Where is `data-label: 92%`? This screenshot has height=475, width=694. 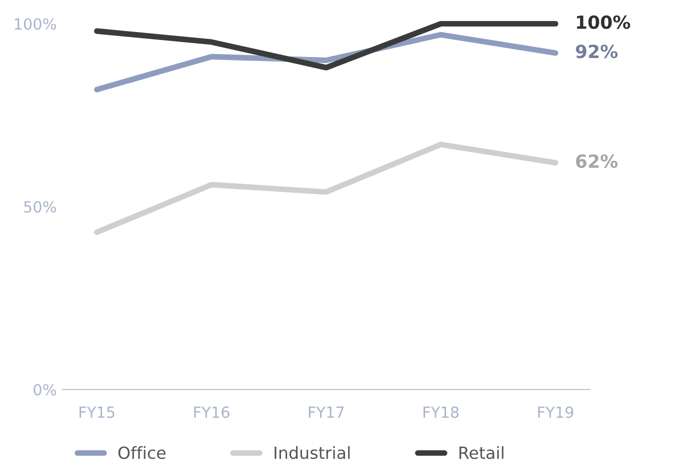 data-label: 92% is located at coordinates (597, 51).